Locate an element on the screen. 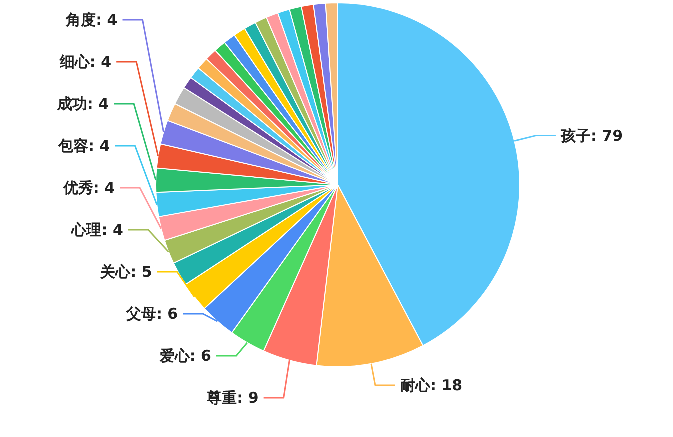 The width and height of the screenshot is (673, 437). slice-label: 包容: 4 is located at coordinates (84, 146).